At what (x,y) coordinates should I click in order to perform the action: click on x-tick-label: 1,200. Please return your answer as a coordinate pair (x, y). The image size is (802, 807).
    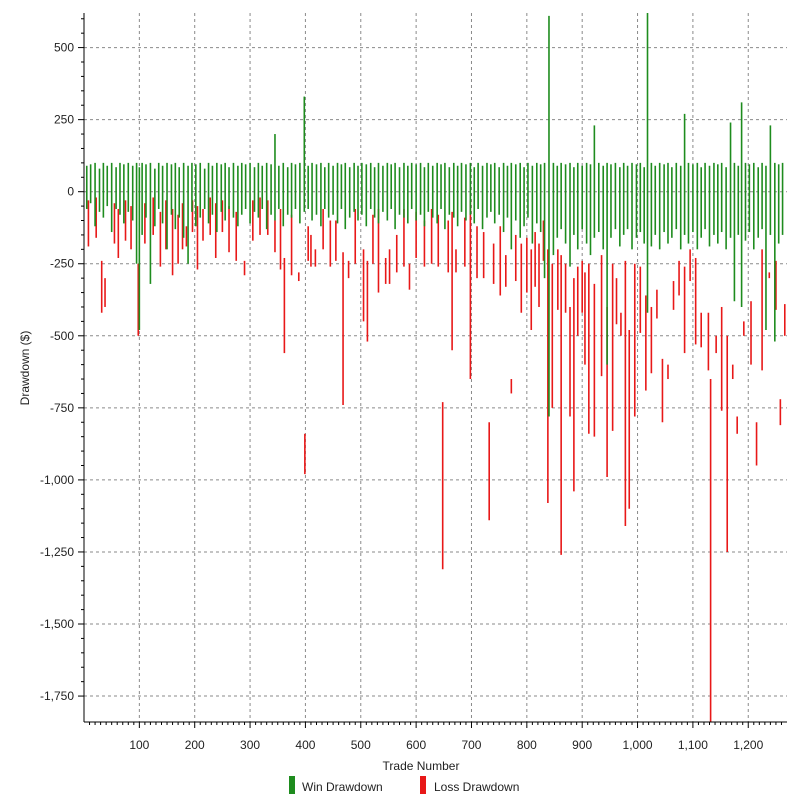
    Looking at the image, I should click on (748, 745).